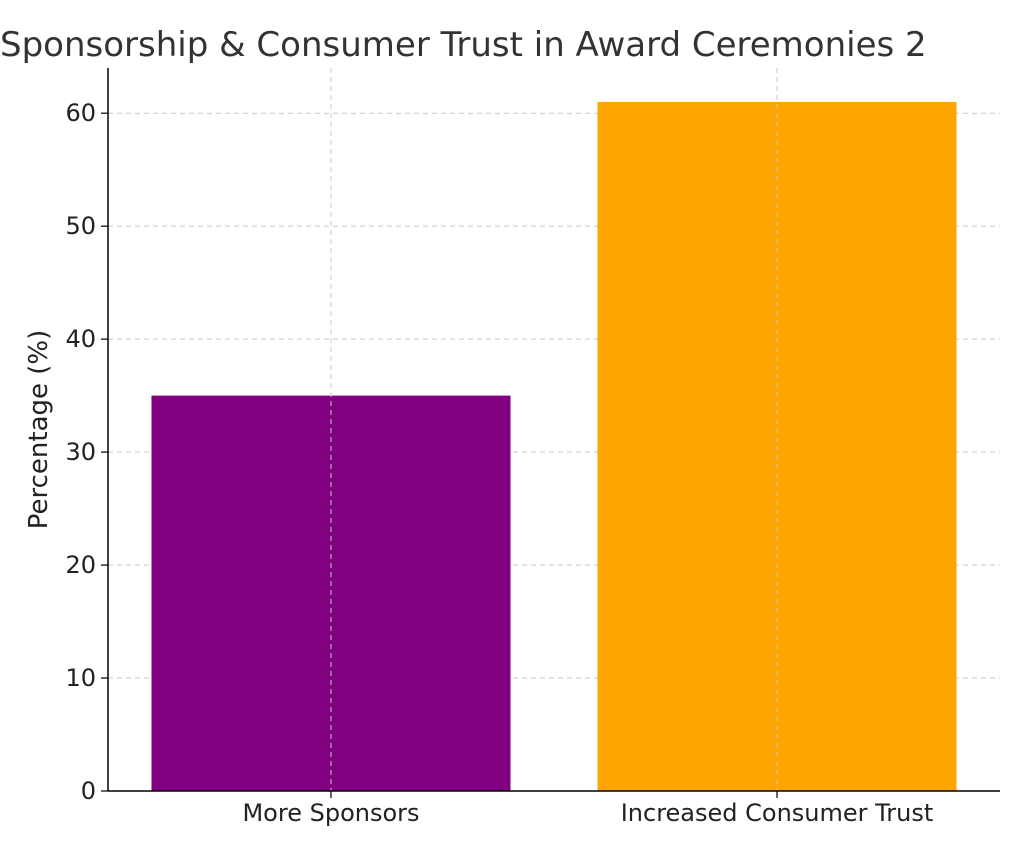  I want to click on y-tick-label: 40, so click(80, 339).